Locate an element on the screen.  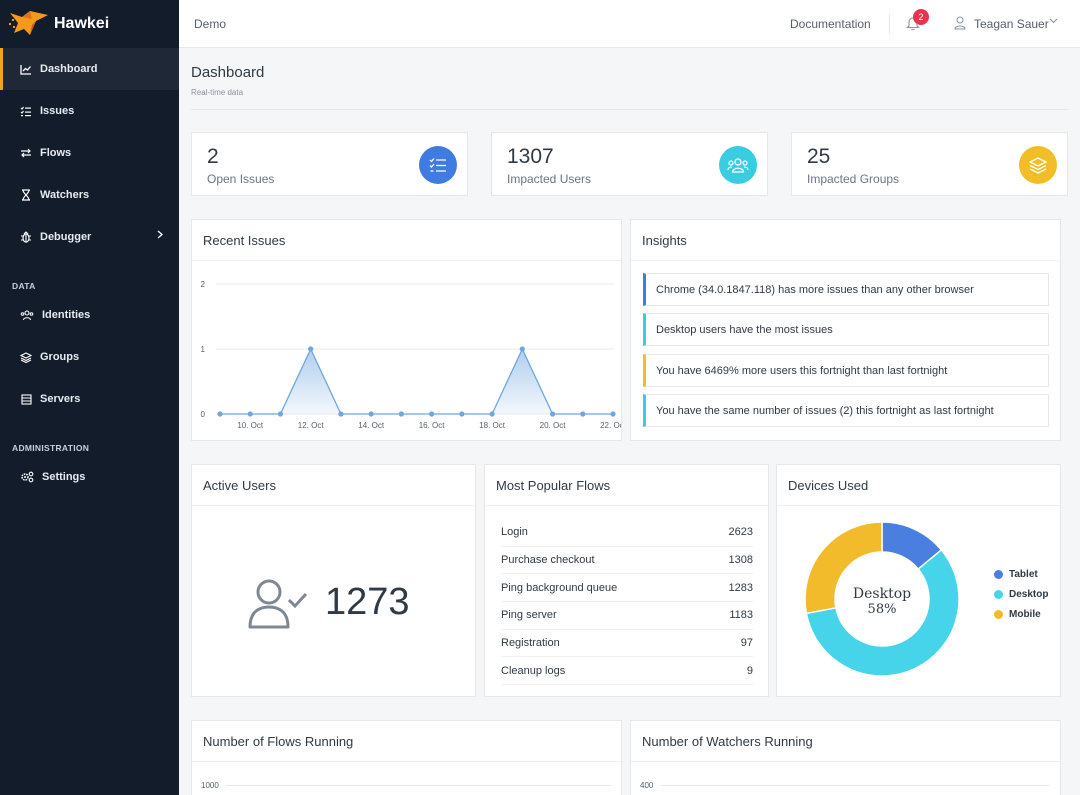
table-row: Registration 97 is located at coordinates (627, 644).